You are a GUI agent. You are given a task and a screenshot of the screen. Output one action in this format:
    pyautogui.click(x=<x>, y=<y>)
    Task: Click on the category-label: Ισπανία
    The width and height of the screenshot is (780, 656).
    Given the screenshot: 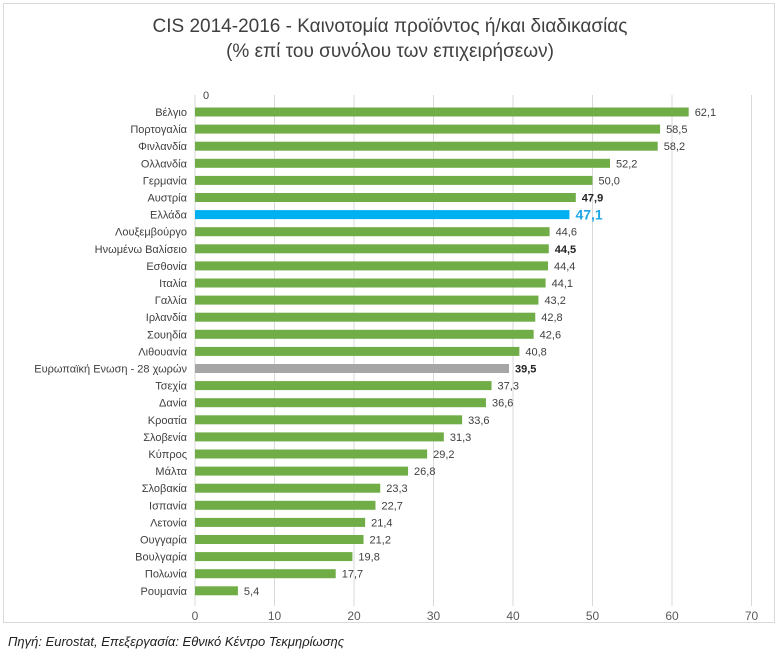 What is the action you would take?
    pyautogui.click(x=168, y=506)
    